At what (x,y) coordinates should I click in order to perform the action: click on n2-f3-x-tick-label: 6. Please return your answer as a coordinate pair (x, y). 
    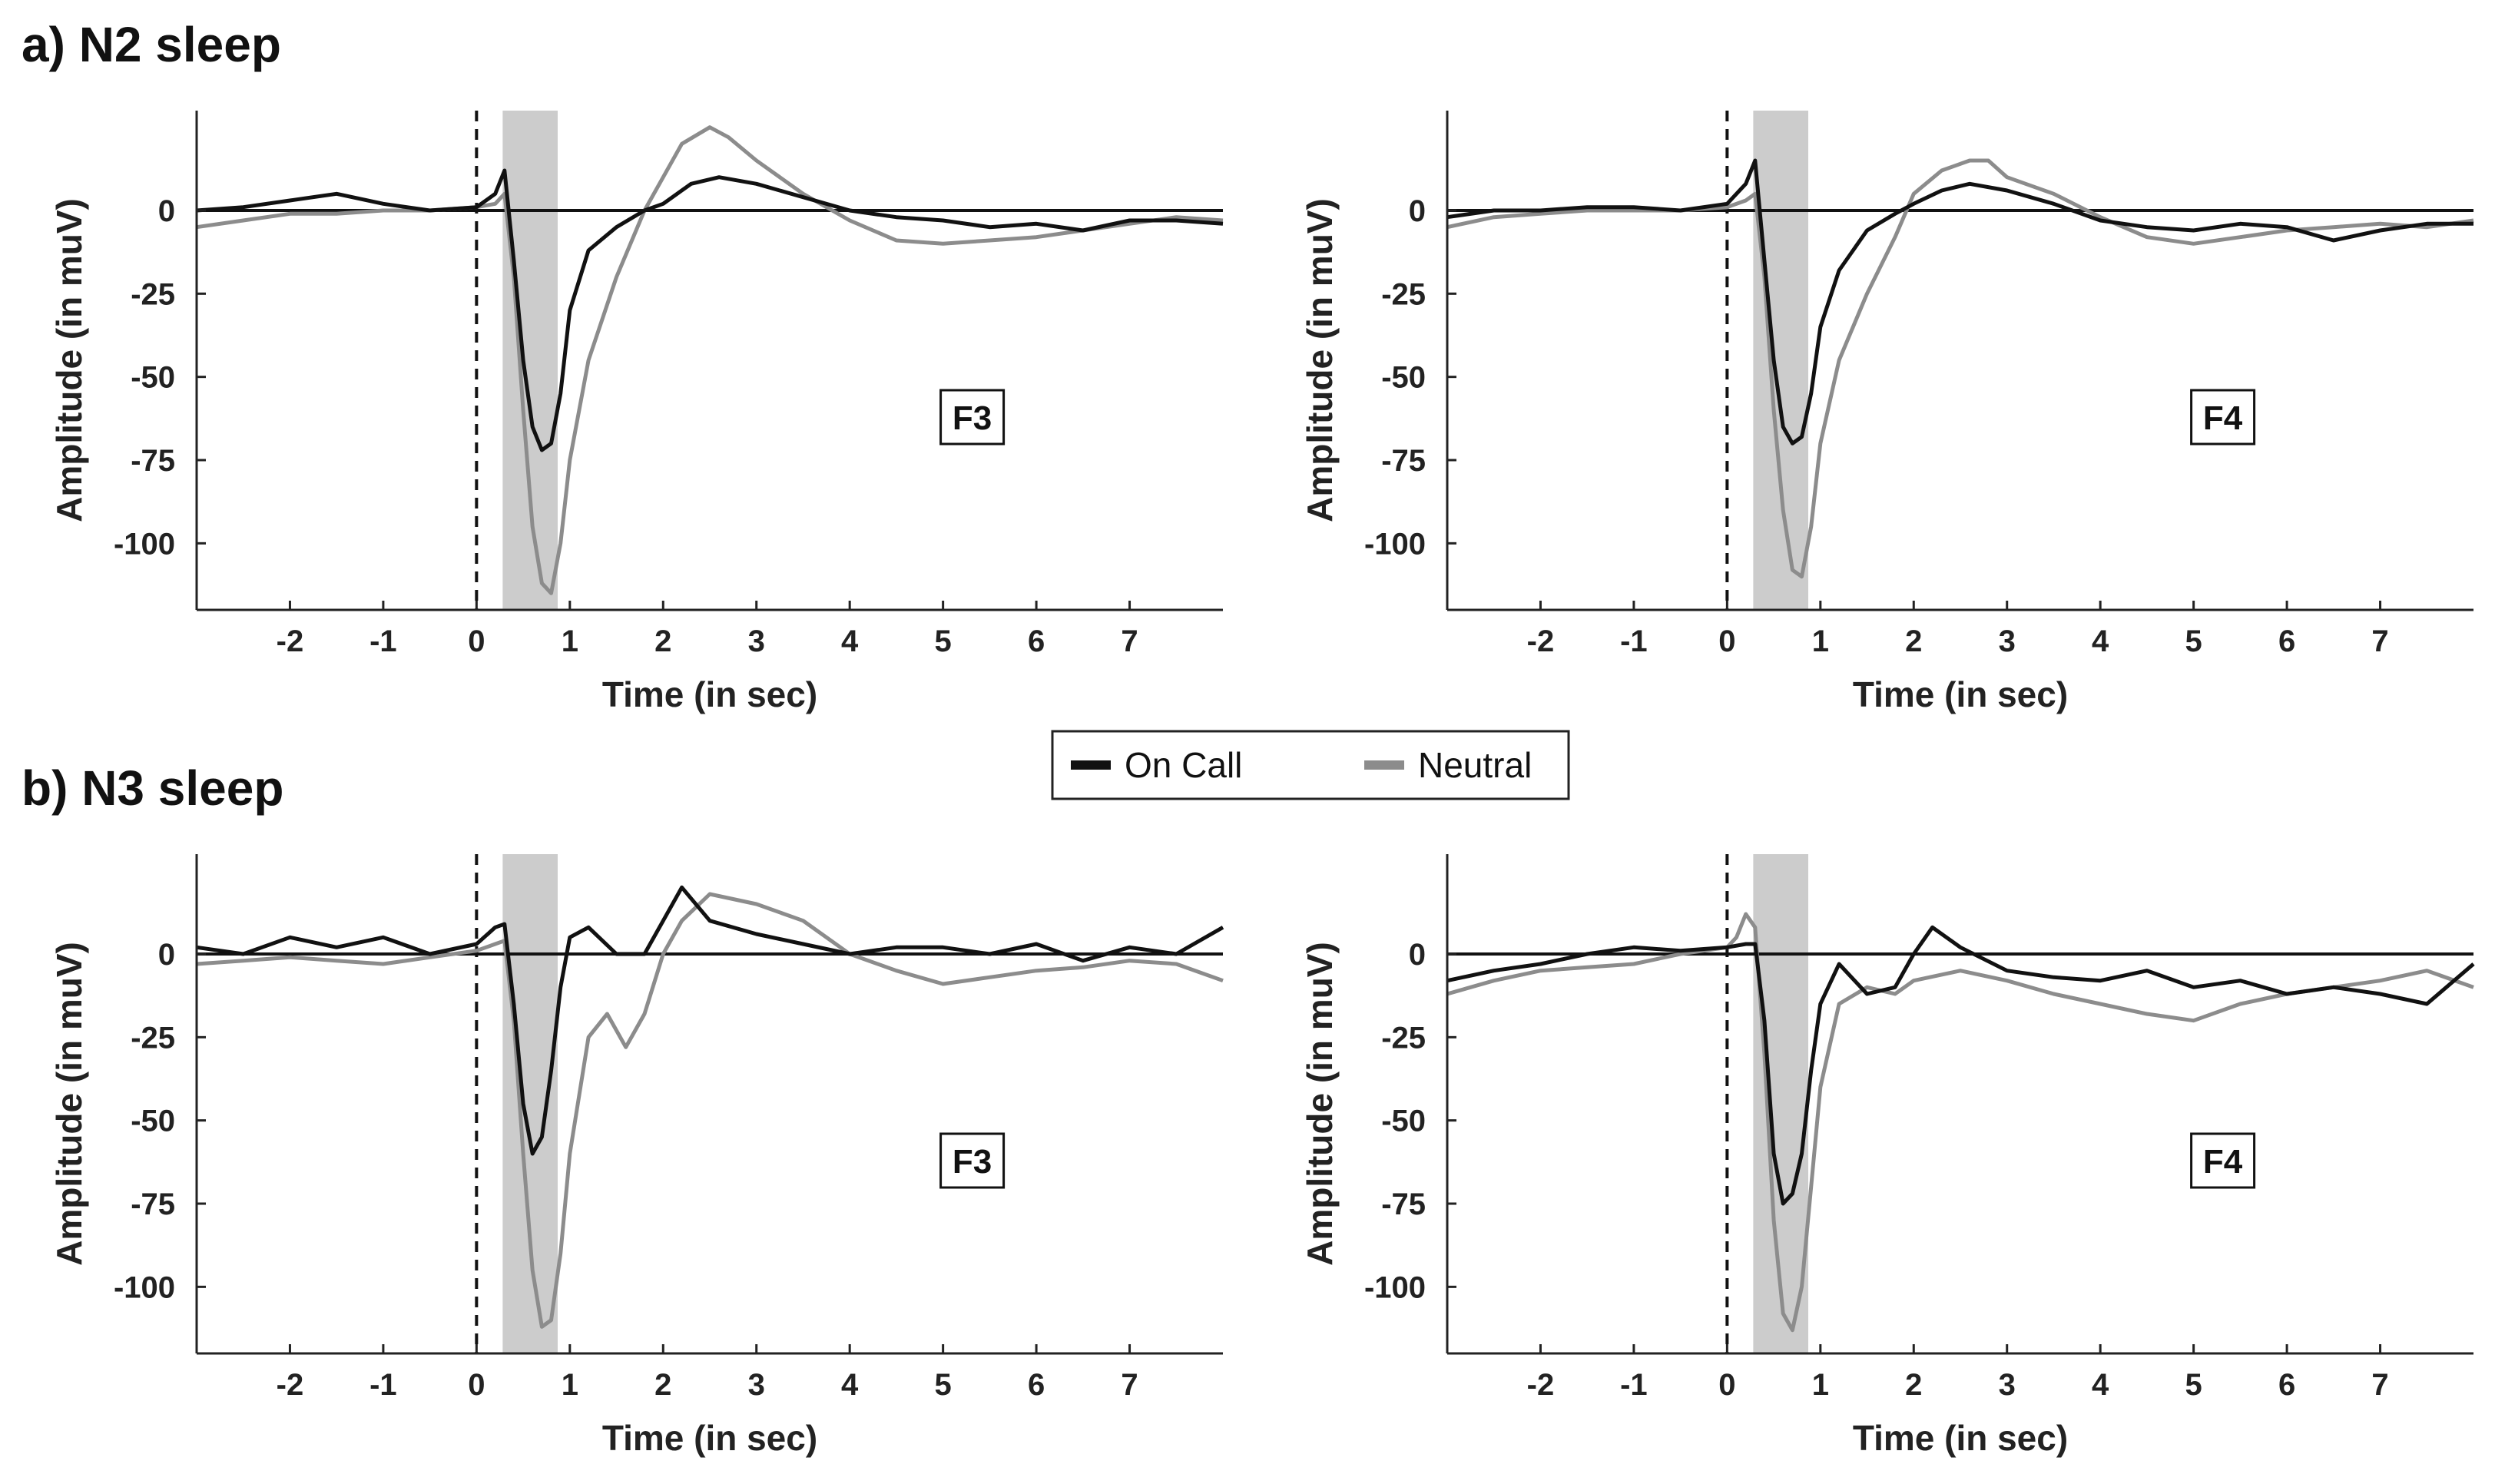
    Looking at the image, I should click on (1036, 641).